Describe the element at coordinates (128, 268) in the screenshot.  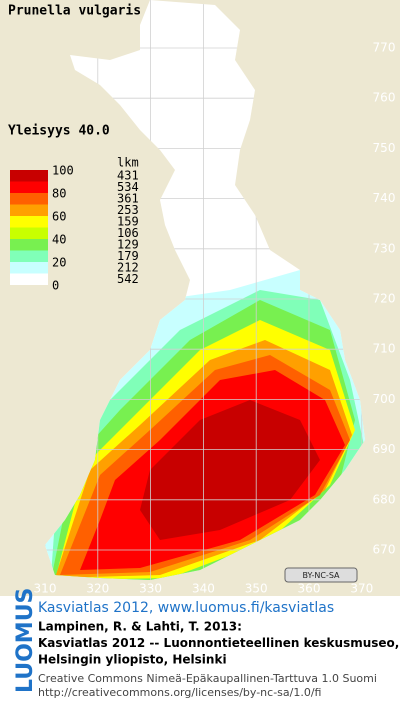
I see `legend-count: 212` at that location.